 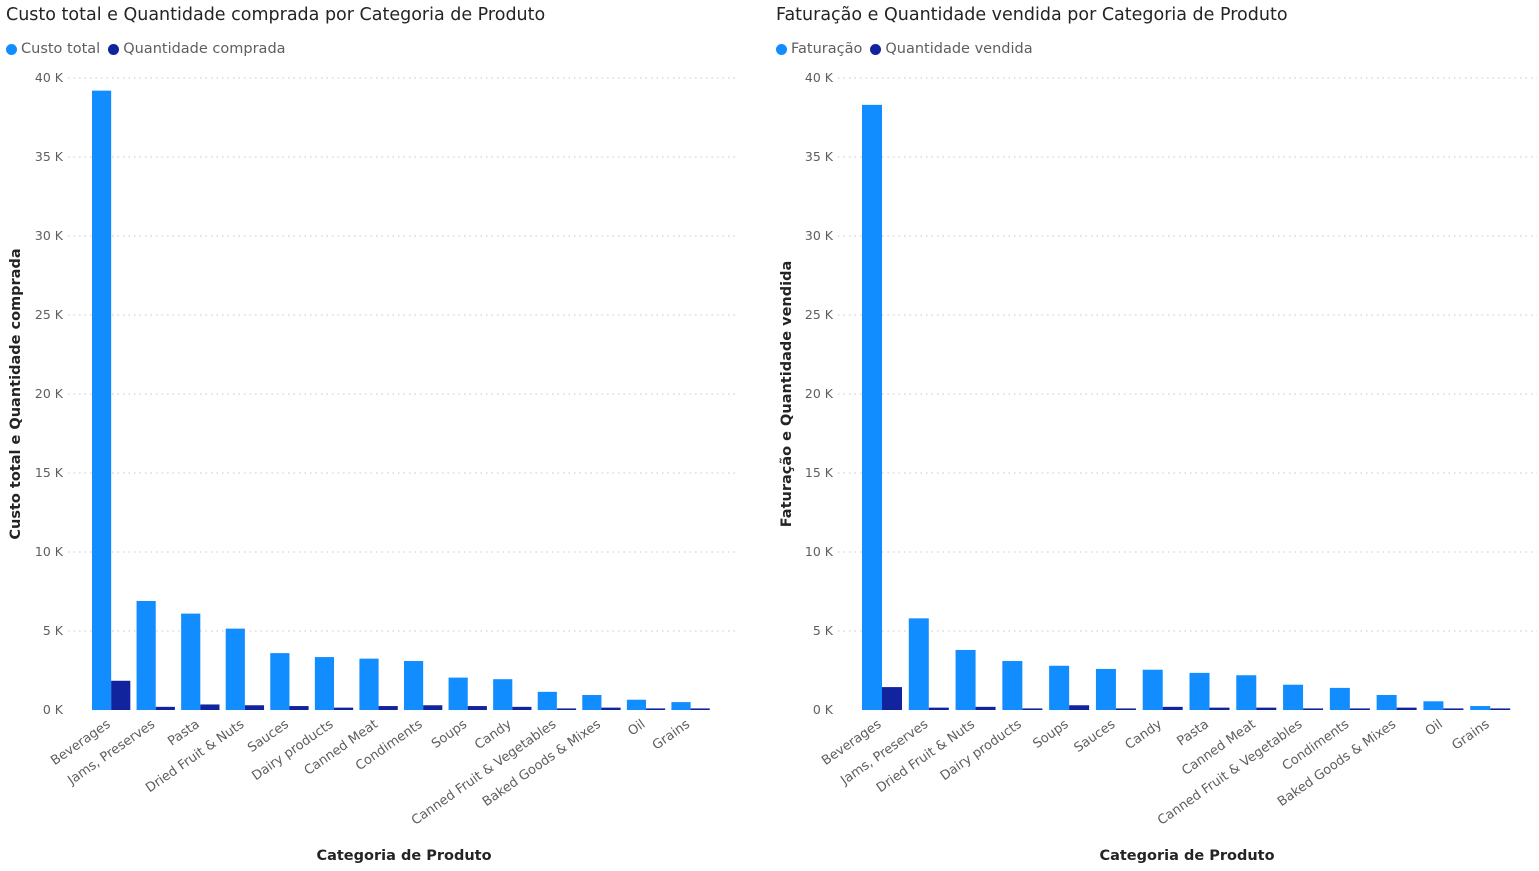 I want to click on bar-quantidade-vendida-condiments, so click(x=1359, y=709).